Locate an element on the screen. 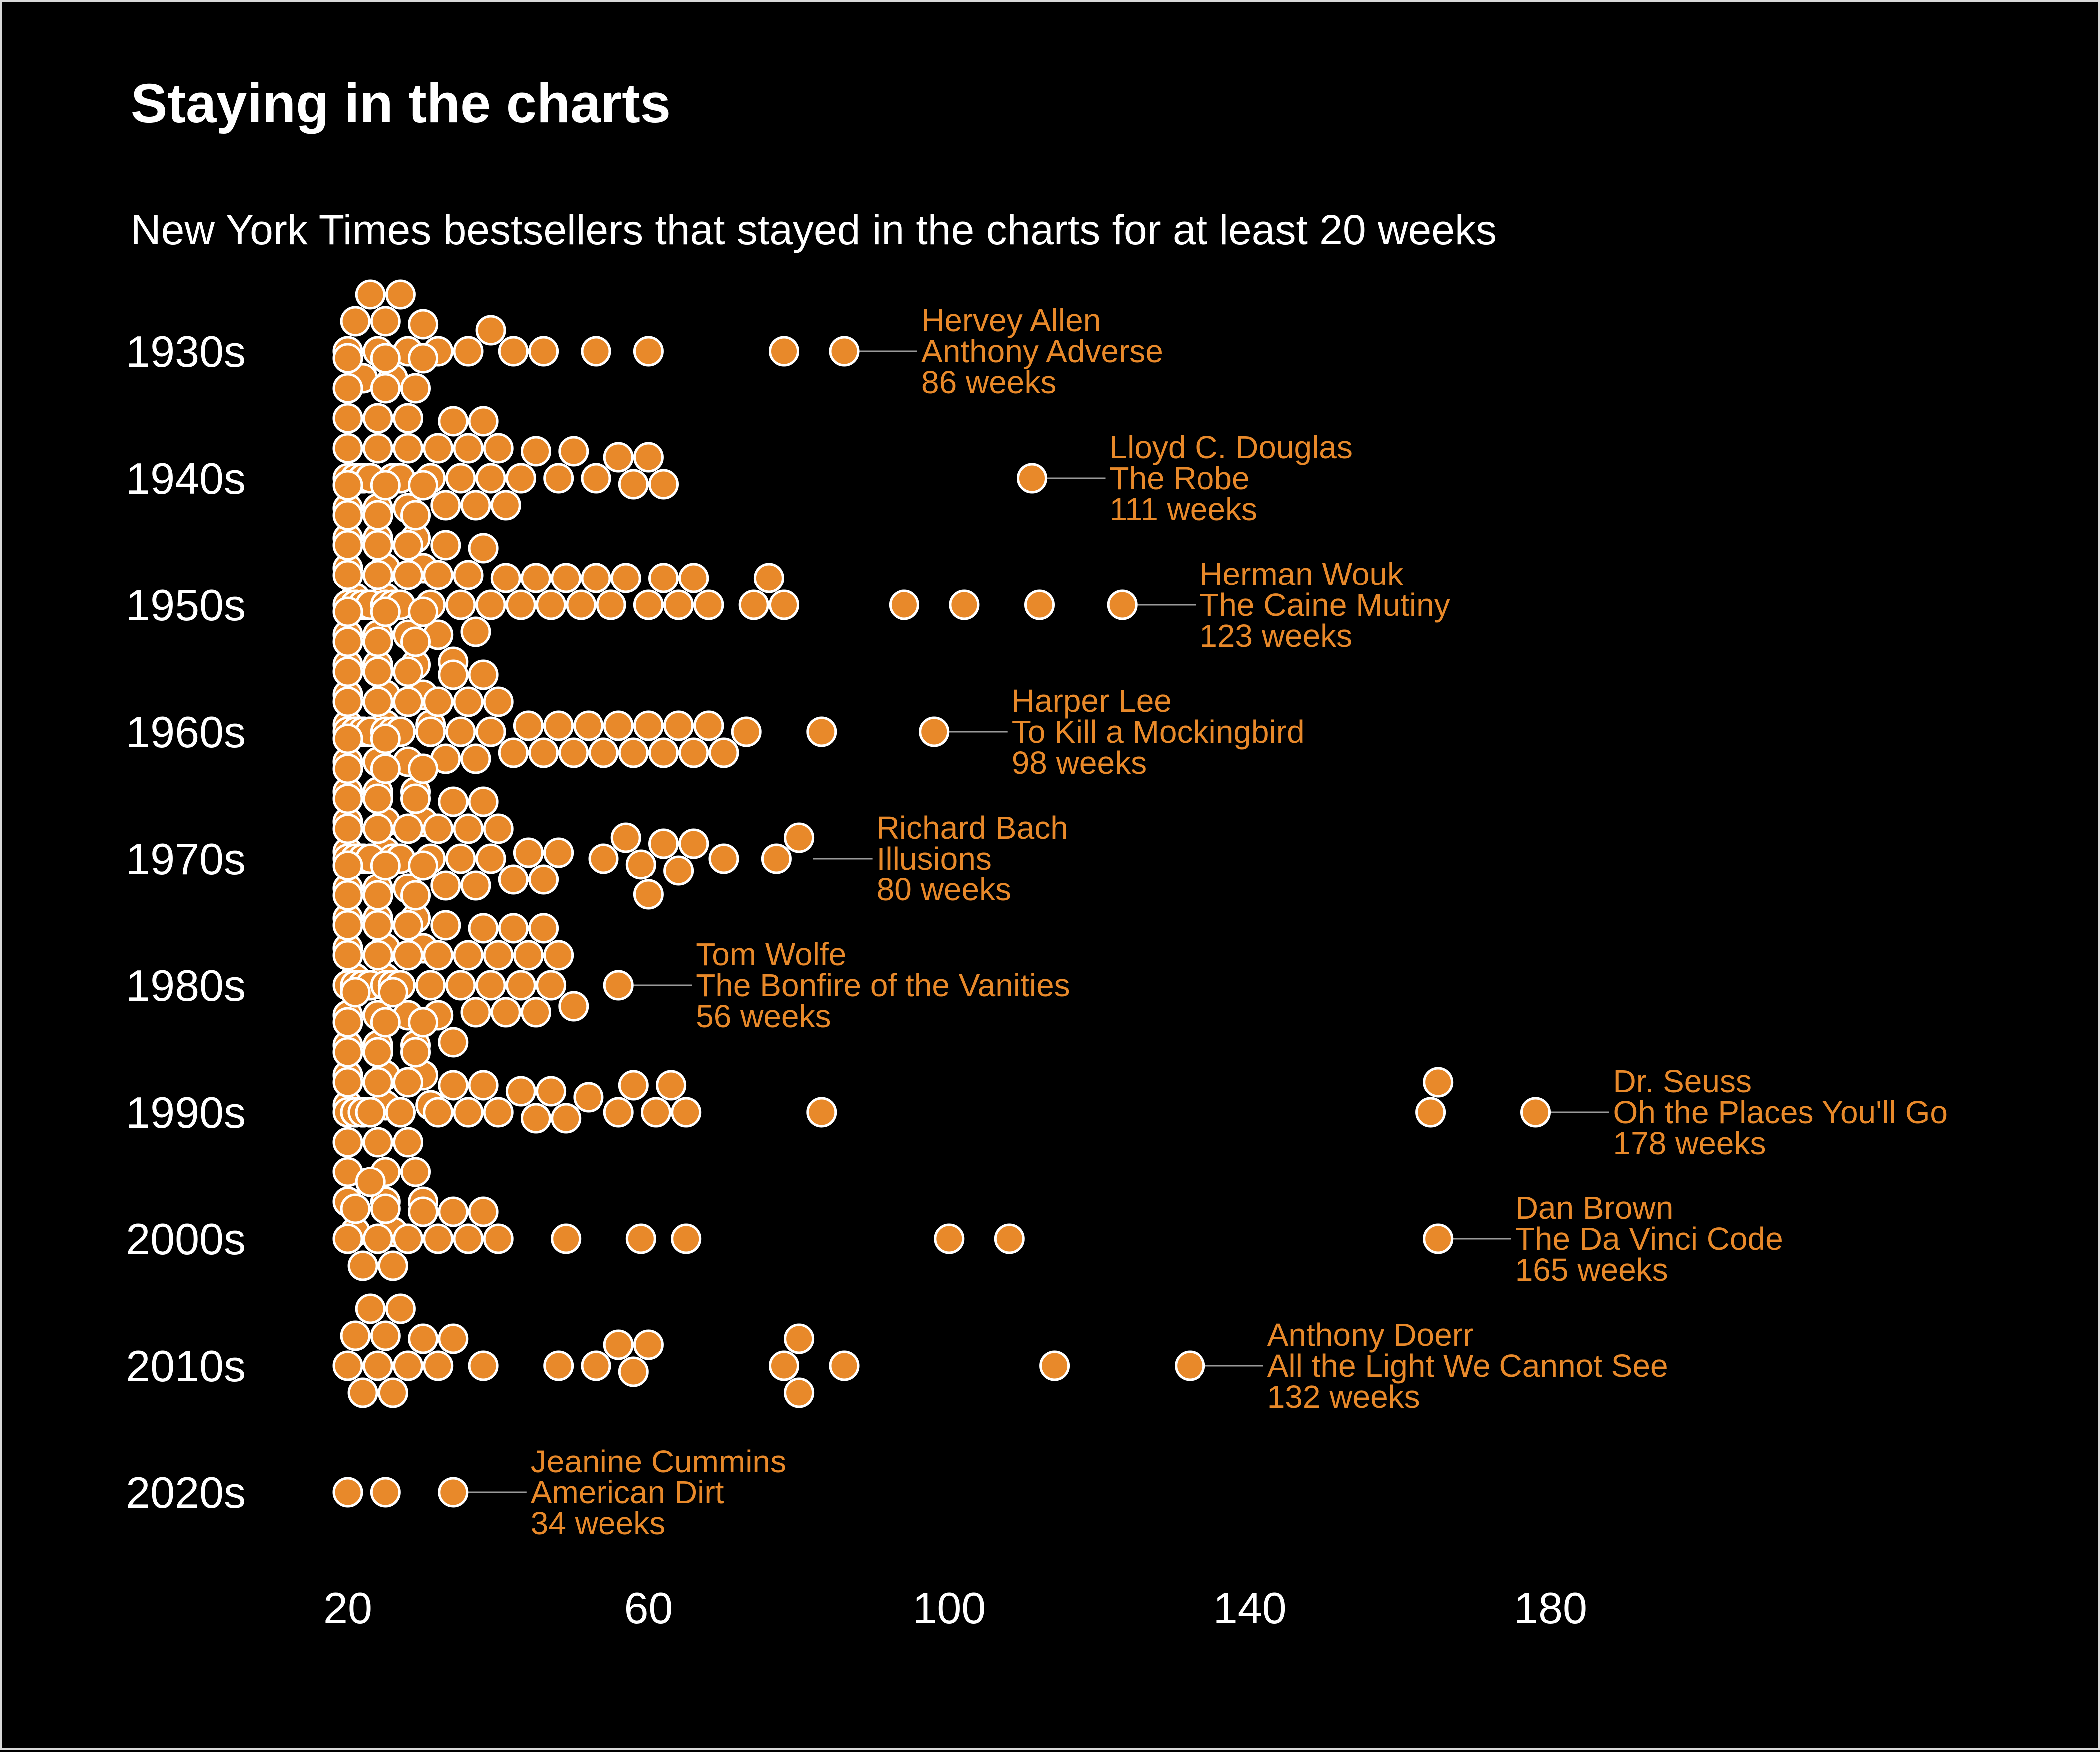 The image size is (2100, 1752). annotation-author-2010s: Anthony Doerr is located at coordinates (1371, 1335).